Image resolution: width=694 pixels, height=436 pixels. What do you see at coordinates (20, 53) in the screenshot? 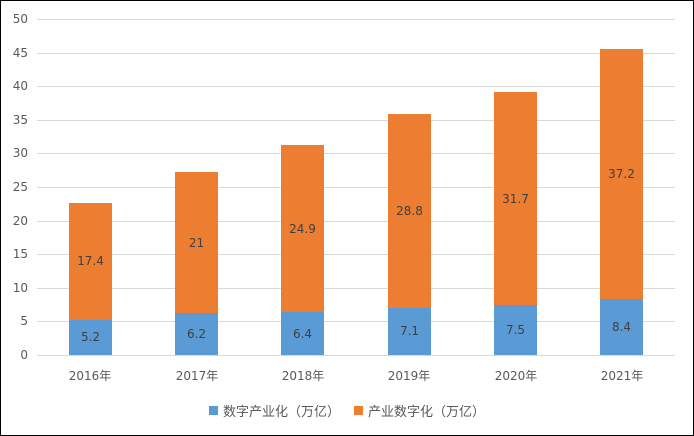
I see `y-tick-label: 45` at bounding box center [20, 53].